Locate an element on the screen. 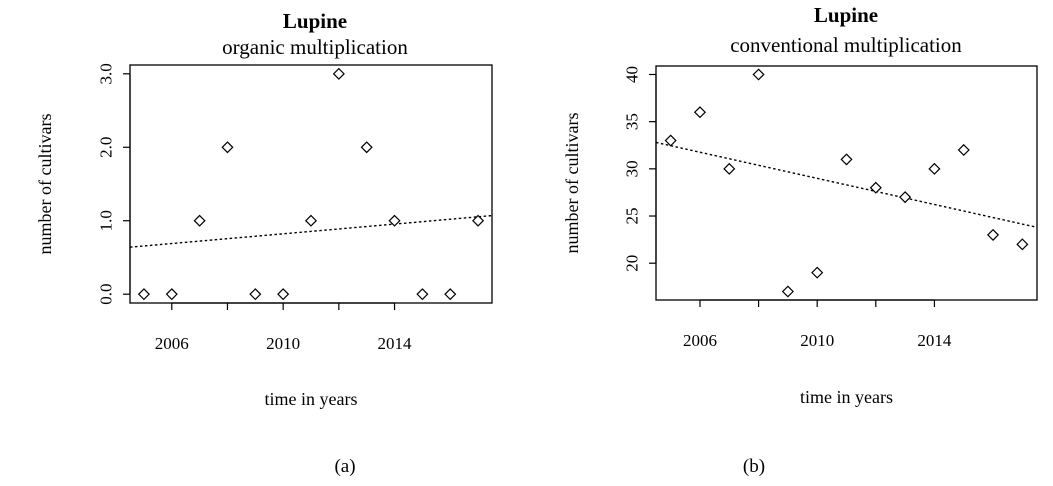 This screenshot has height=486, width=1053. y-tick-label: 2.0 is located at coordinates (106, 147).